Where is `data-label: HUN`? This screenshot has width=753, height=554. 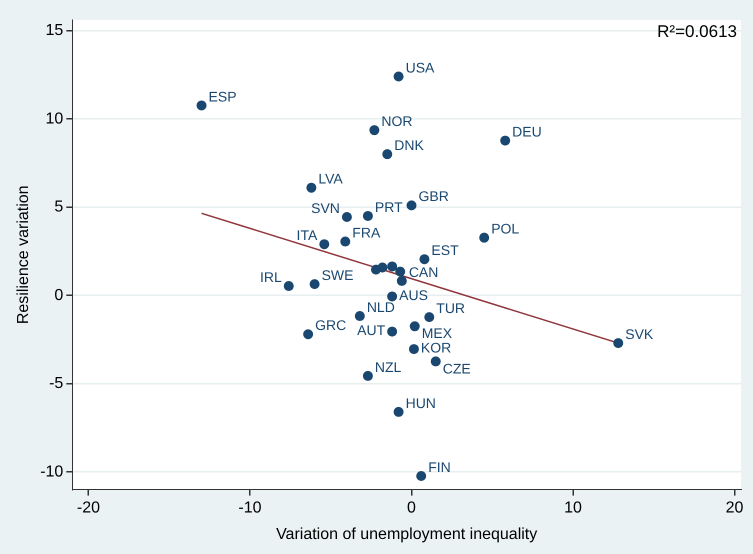 data-label: HUN is located at coordinates (421, 402).